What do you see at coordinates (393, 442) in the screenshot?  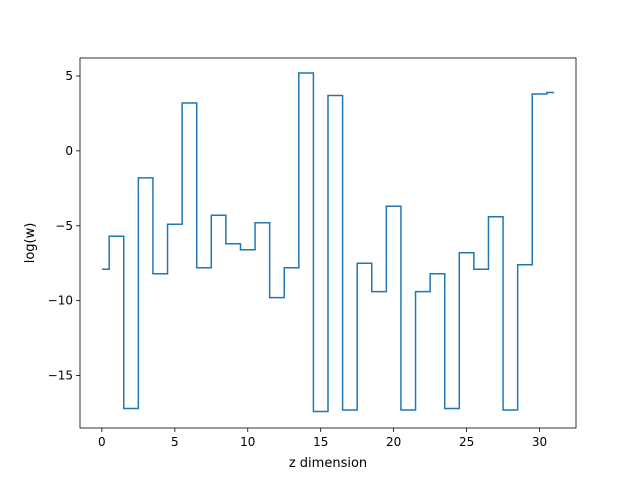 I see `x-tick-label: 20` at bounding box center [393, 442].